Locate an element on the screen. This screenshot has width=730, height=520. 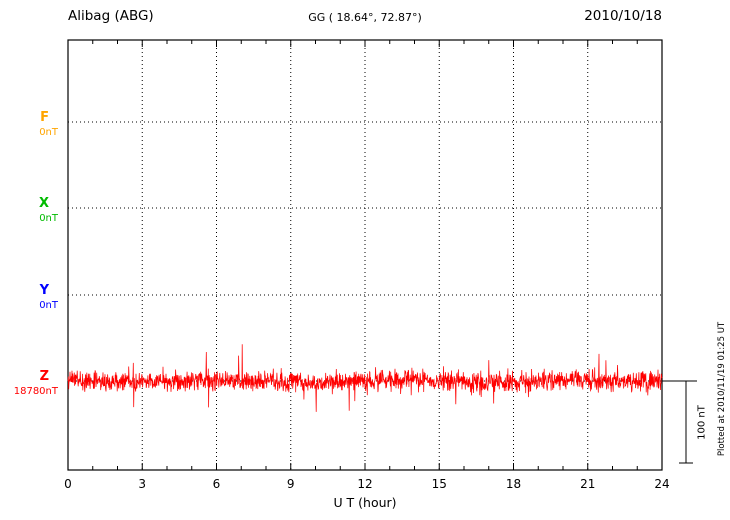
component-F-label: F is located at coordinates (44, 117).